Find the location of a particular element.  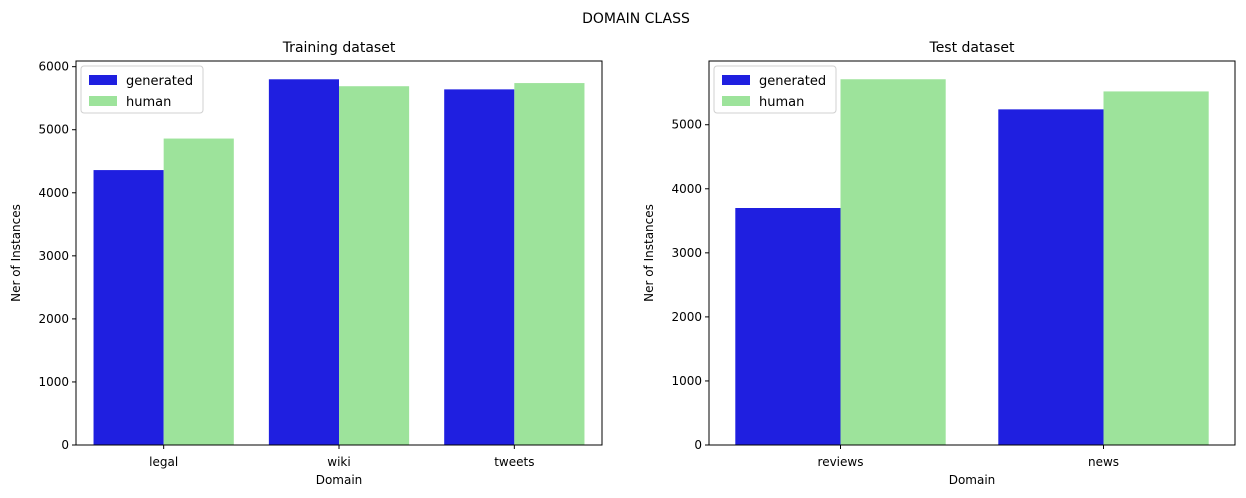

chart-1-bar-generated-reviews is located at coordinates (788, 326).